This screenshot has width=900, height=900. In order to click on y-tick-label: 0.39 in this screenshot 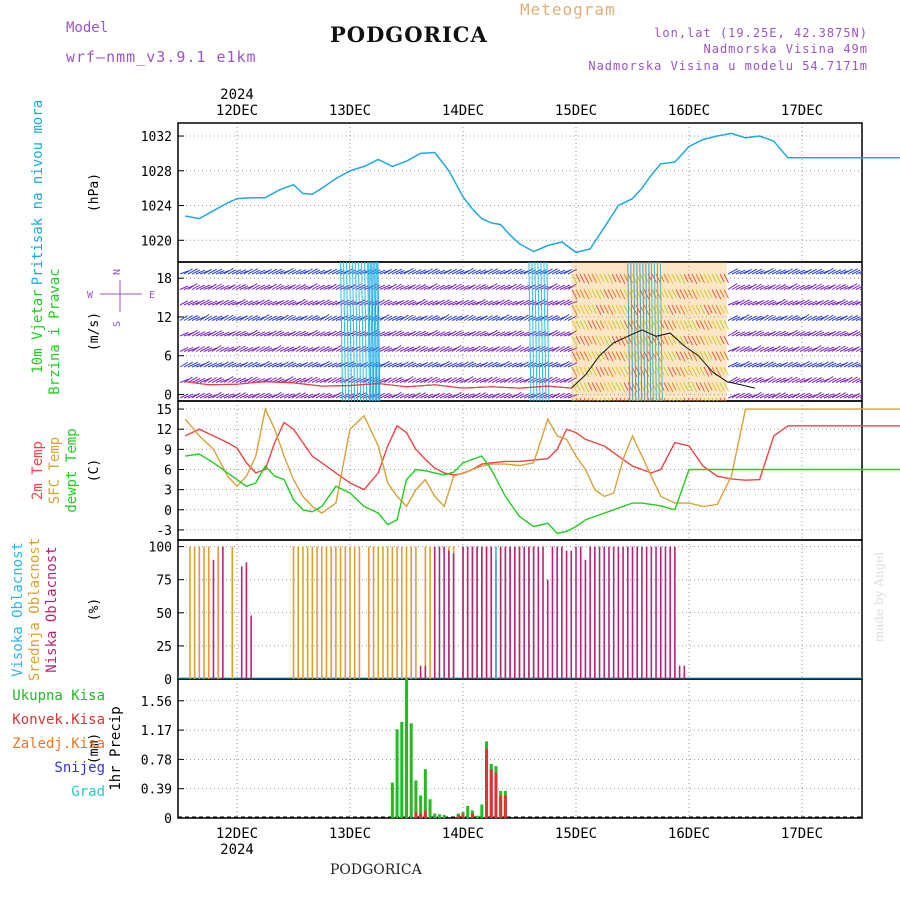, I will do `click(156, 790)`.